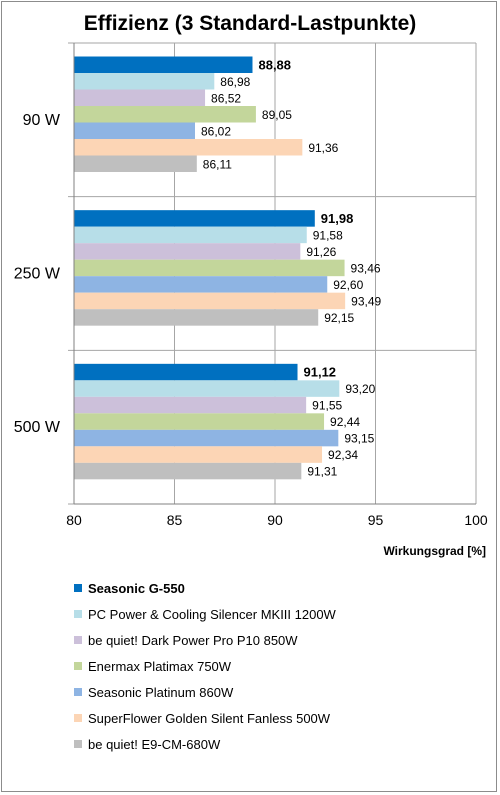  I want to click on legend-item: SuperFlower Golden Silent Fanless 500W, so click(202, 718).